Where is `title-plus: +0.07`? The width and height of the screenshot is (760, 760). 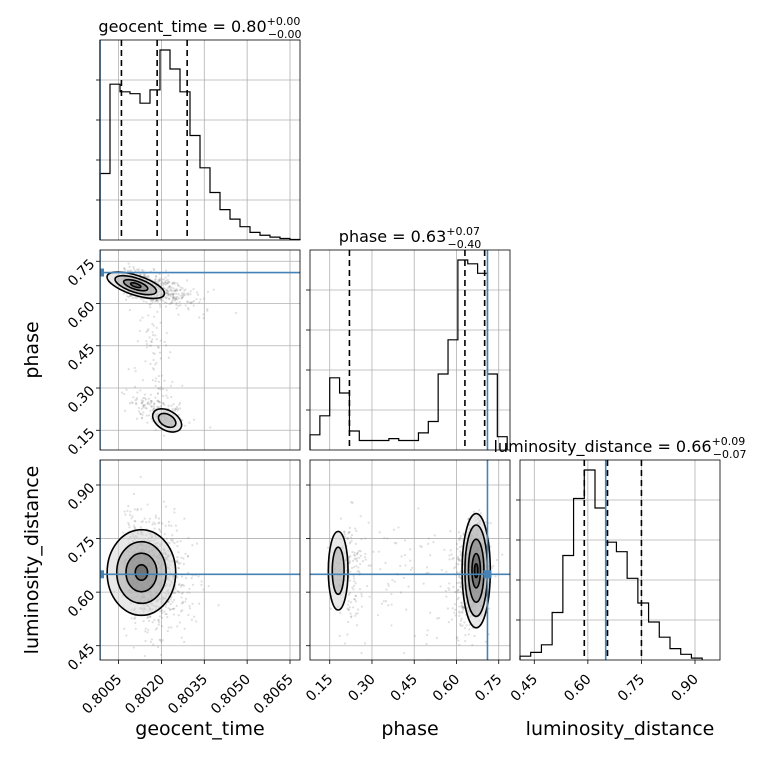
title-plus: +0.07 is located at coordinates (463, 231).